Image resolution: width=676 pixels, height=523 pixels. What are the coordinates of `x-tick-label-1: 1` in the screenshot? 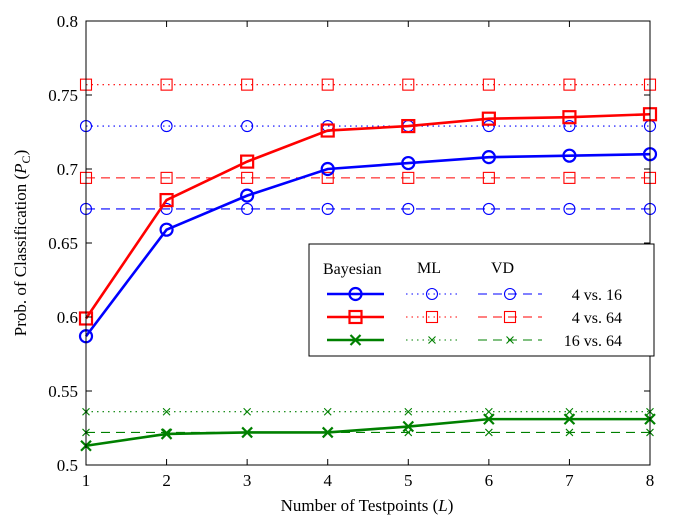 It's located at (86, 480).